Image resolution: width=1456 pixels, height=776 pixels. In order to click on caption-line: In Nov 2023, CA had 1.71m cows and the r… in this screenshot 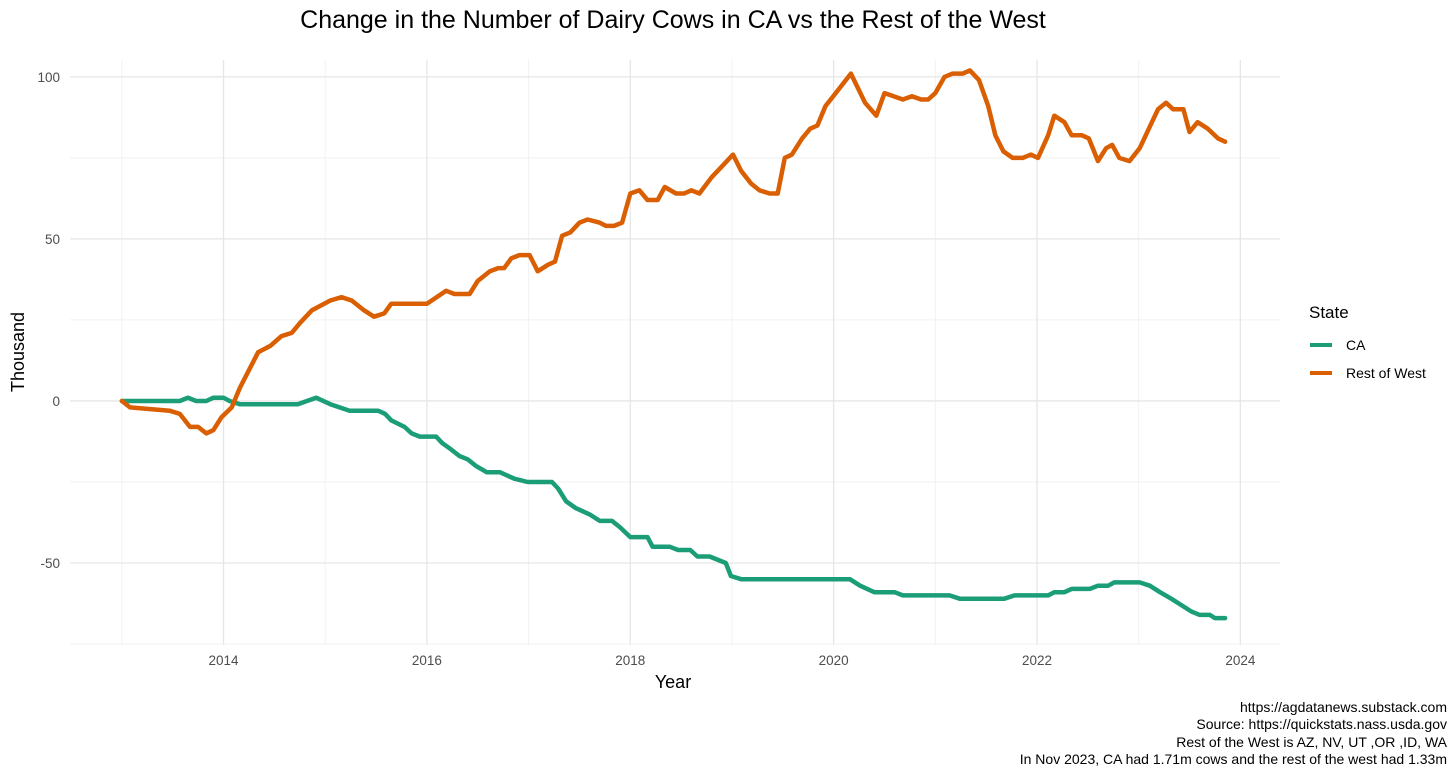, I will do `click(1233, 759)`.